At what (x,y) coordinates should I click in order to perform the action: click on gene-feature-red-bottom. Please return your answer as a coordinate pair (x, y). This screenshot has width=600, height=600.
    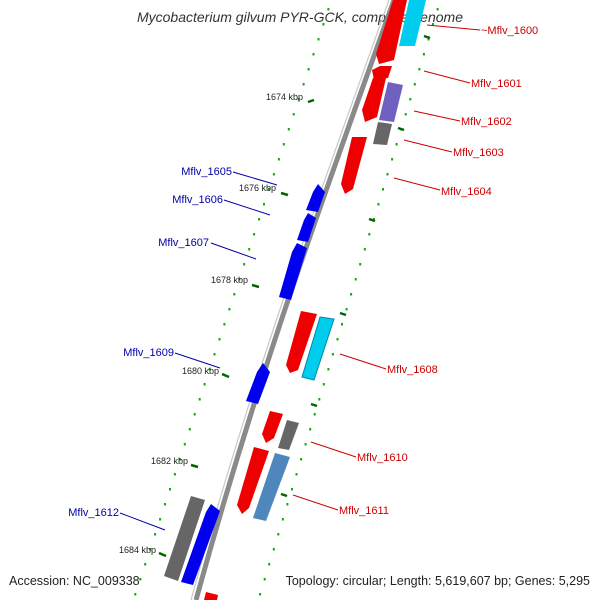
    Looking at the image, I should click on (211, 596).